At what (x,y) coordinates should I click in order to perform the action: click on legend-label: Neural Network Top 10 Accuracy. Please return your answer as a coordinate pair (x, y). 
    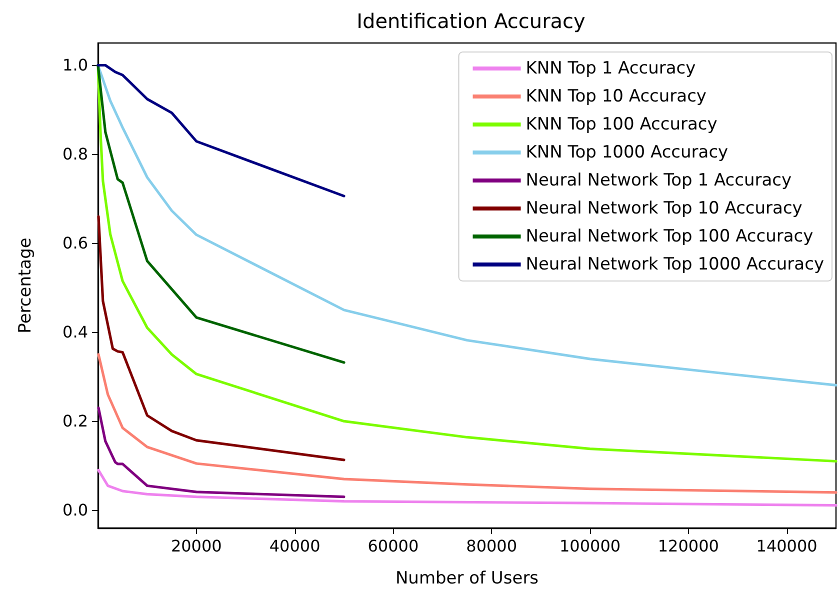
    Looking at the image, I should click on (664, 208).